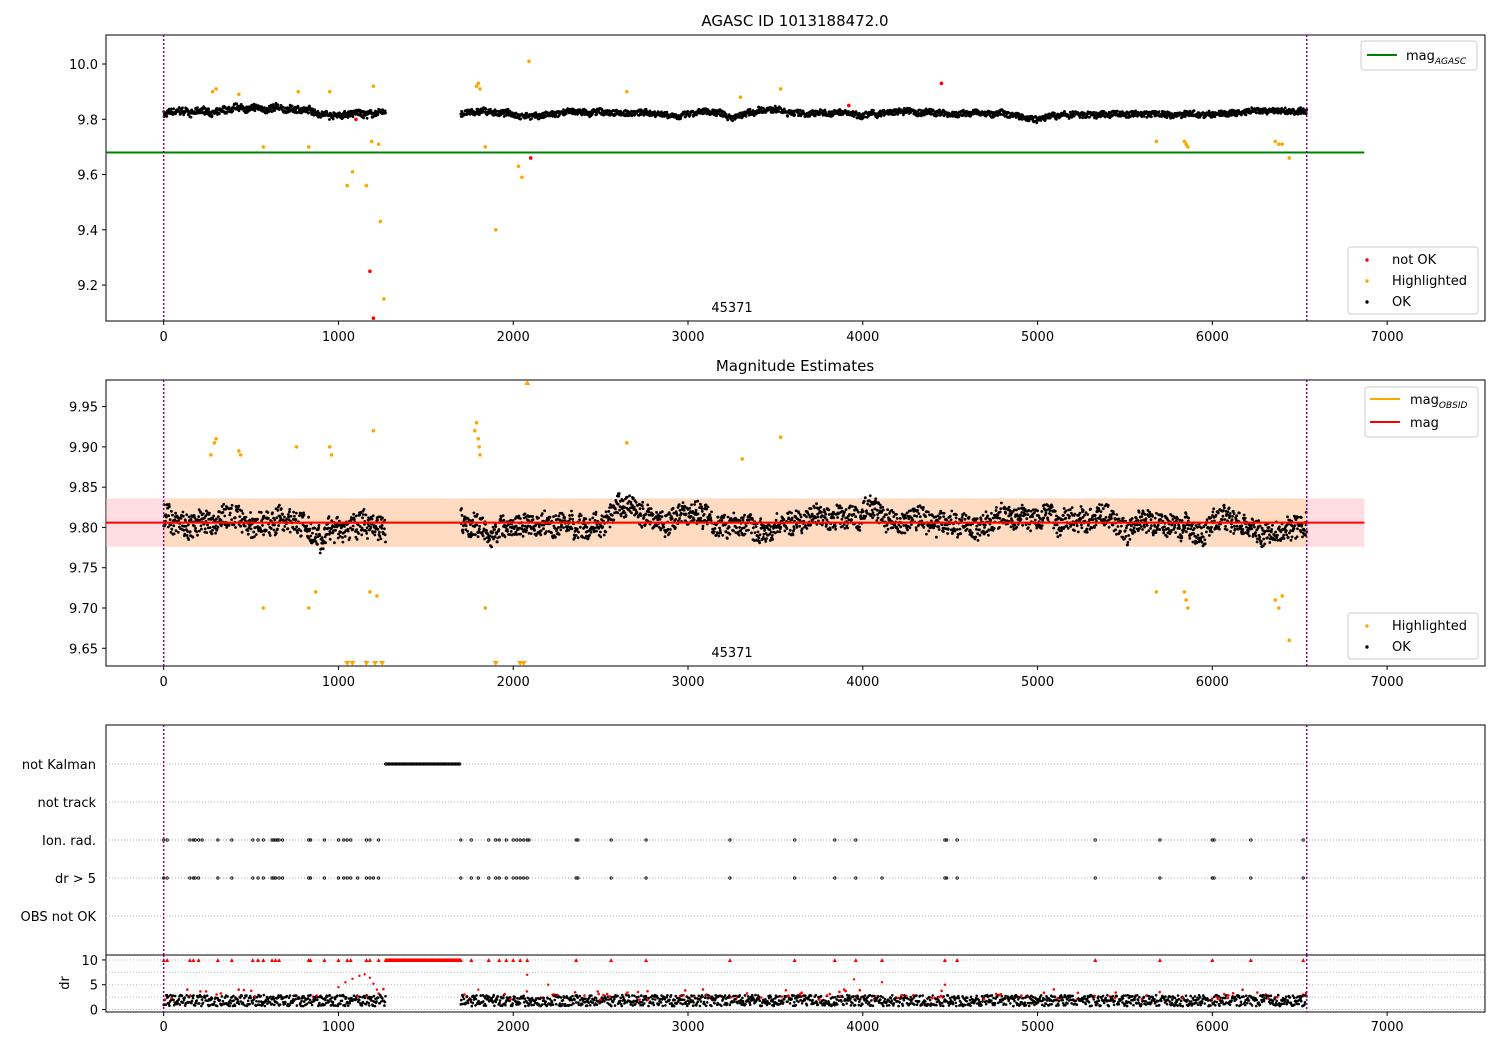 This screenshot has height=1050, width=1500. Describe the element at coordinates (1413, 280) in the screenshot. I see `legend-points-agasc: not OK Highlighted OK` at that location.